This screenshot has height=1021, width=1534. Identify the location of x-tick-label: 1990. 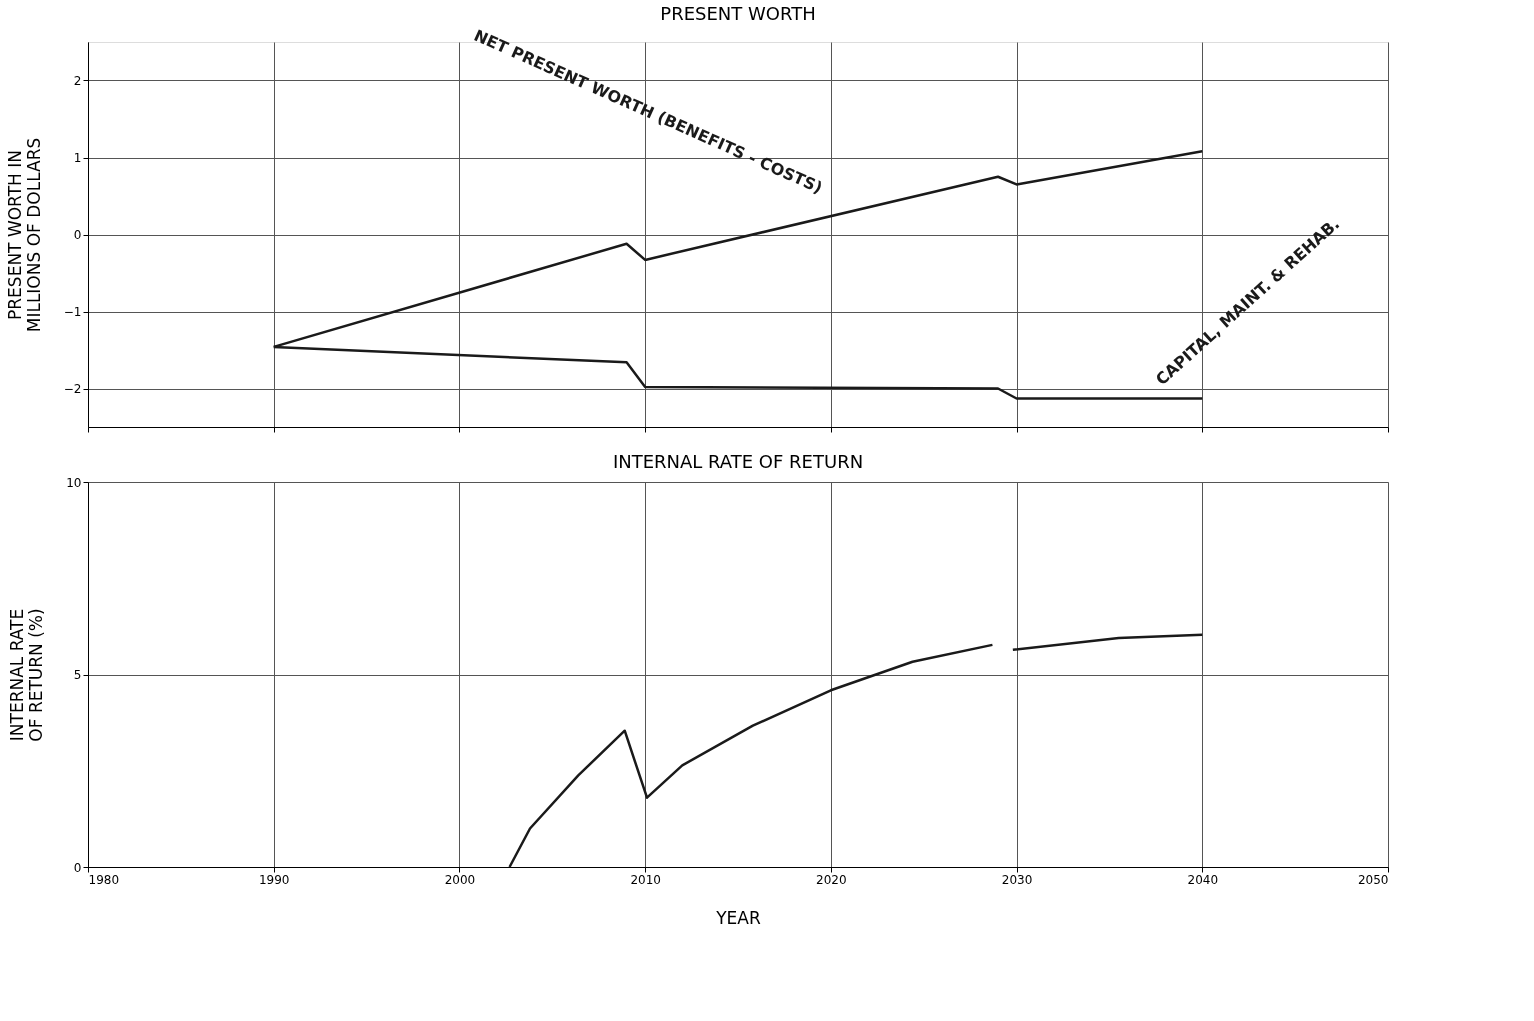
(274, 879).